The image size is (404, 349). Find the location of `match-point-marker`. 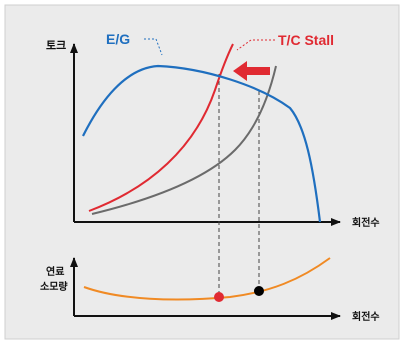

match-point-marker is located at coordinates (259, 291).